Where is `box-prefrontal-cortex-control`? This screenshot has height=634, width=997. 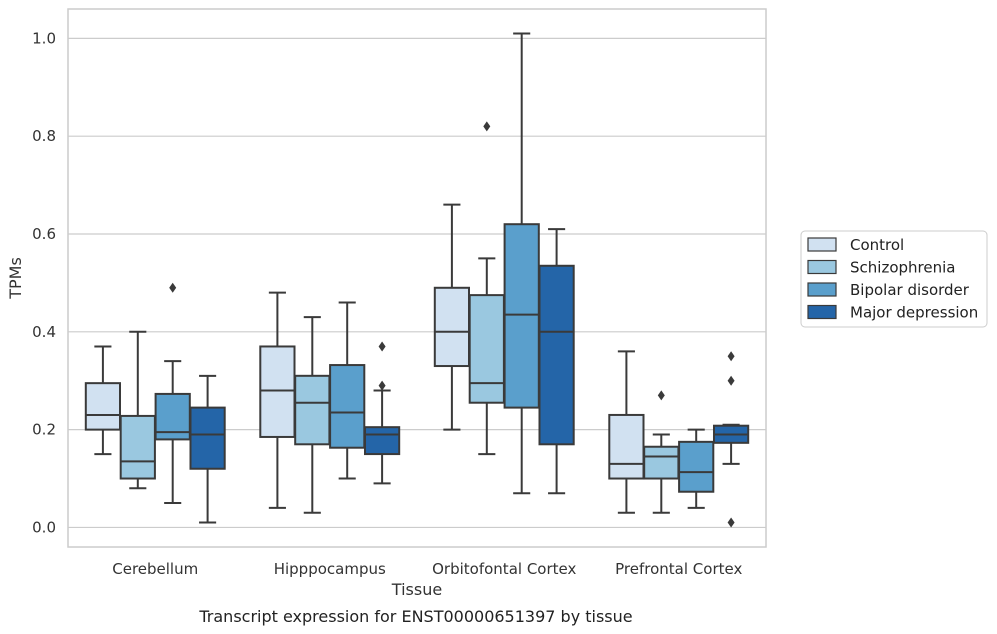
box-prefrontal-cortex-control is located at coordinates (626, 432).